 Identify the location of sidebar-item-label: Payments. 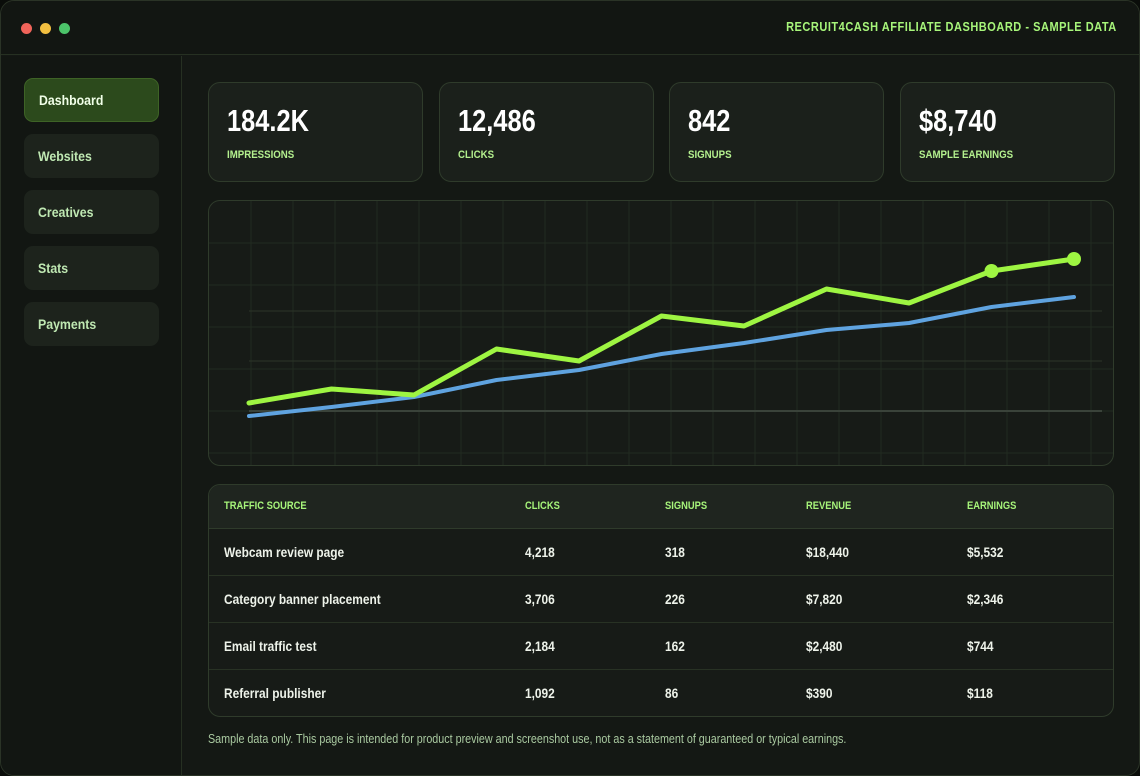
(67, 324).